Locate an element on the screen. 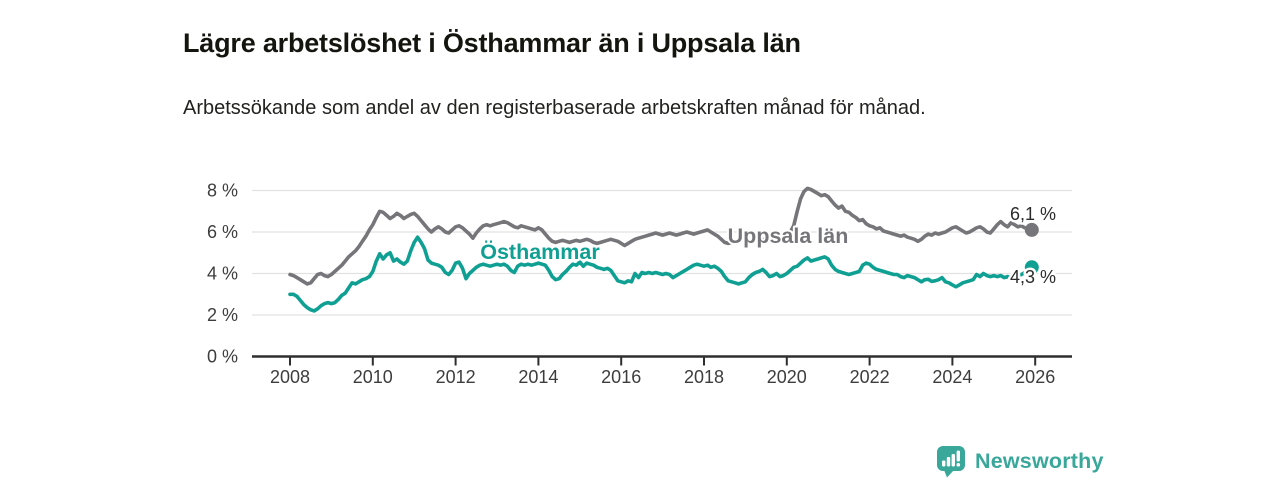 This screenshot has height=480, width=1280. x-axis-label: 2020 is located at coordinates (787, 377).